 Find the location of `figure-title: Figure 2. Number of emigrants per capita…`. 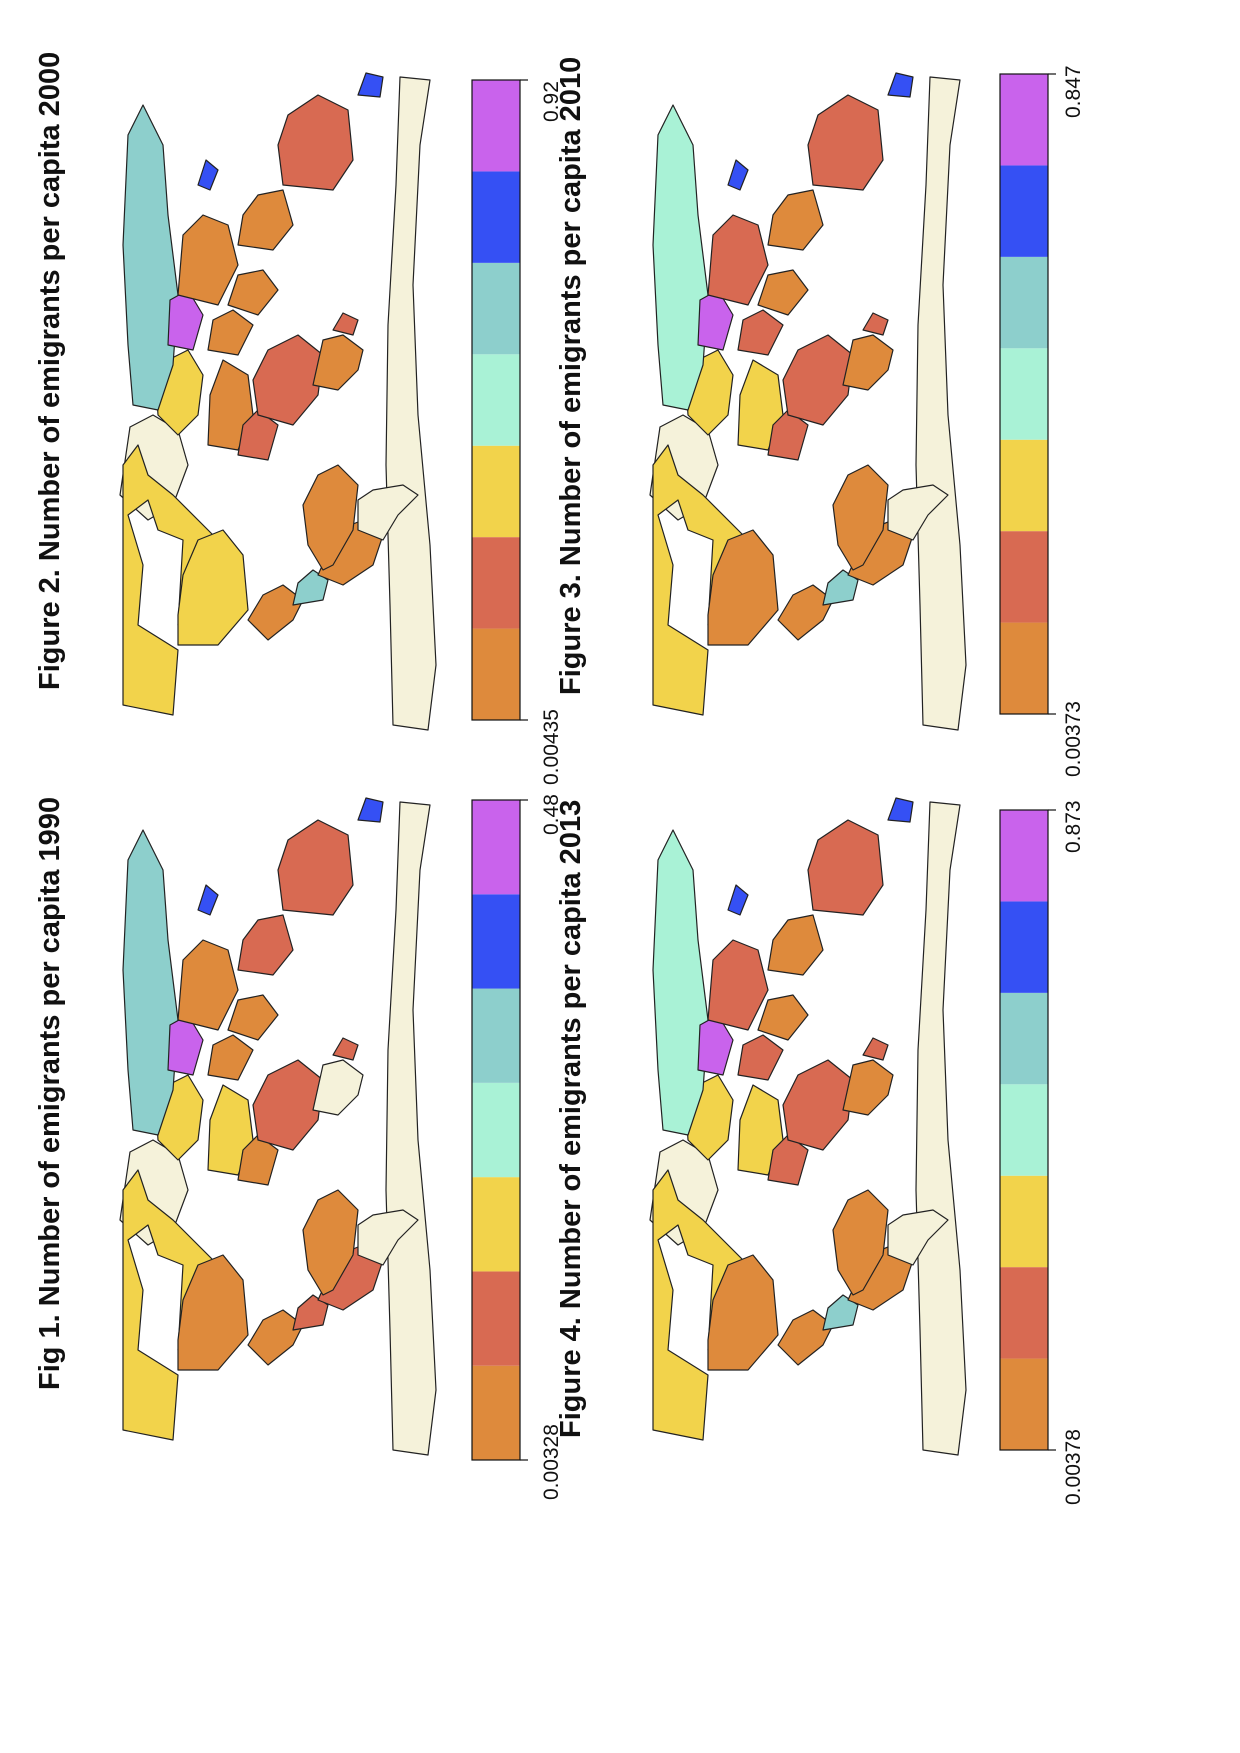

figure-title: Figure 2. Number of emigrants per capita… is located at coordinates (50, 370).